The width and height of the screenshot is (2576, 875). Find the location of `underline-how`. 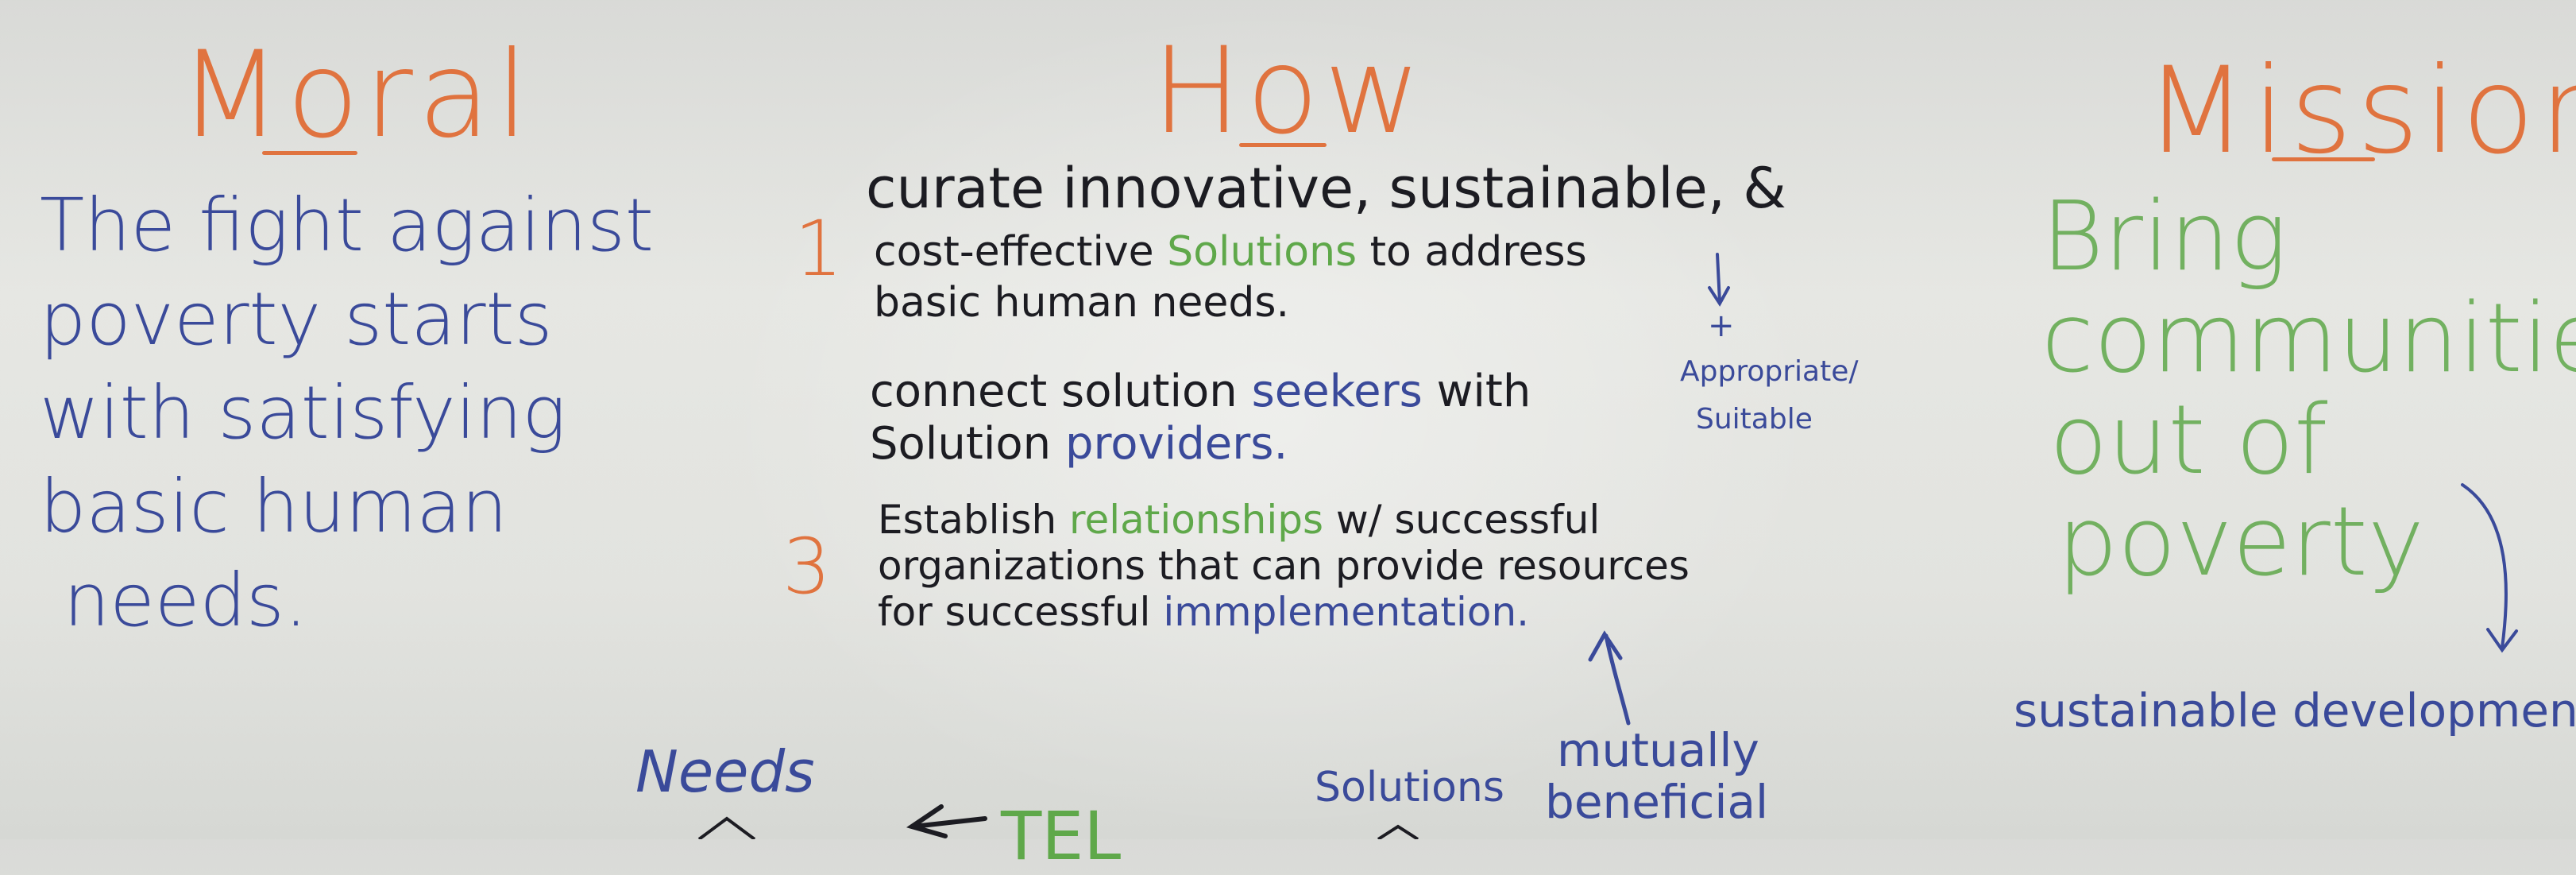

underline-how is located at coordinates (1283, 145).